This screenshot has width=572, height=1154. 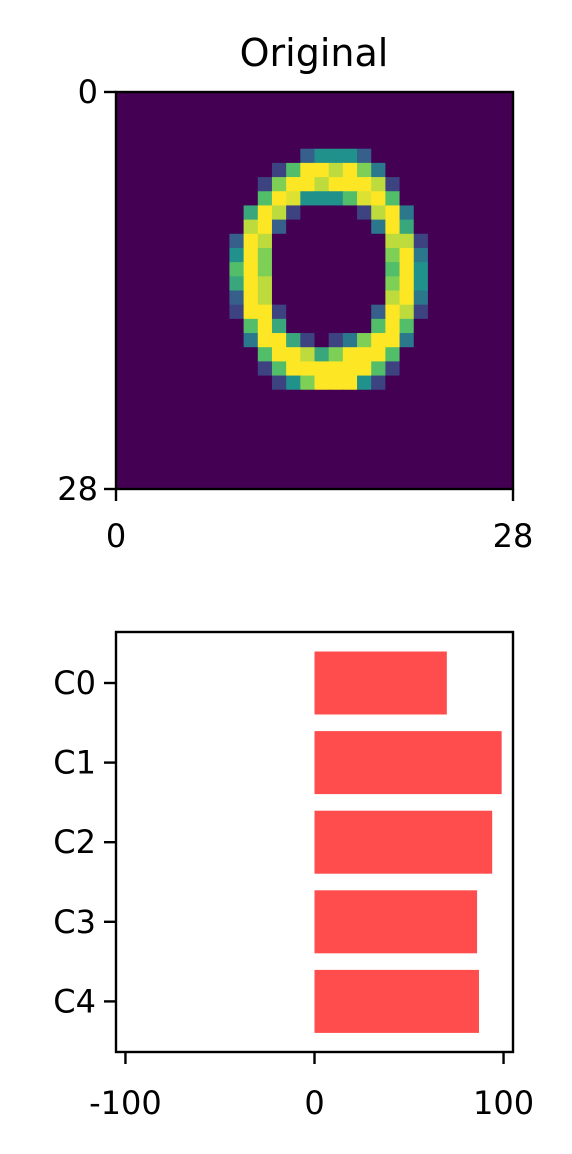 What do you see at coordinates (116, 536) in the screenshot?
I see `heatmap-xtick-0: 0` at bounding box center [116, 536].